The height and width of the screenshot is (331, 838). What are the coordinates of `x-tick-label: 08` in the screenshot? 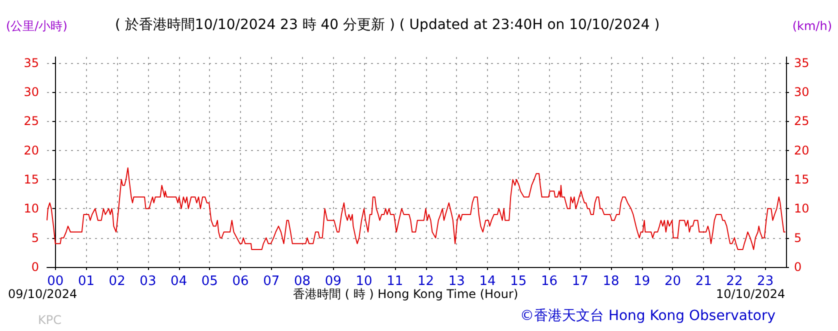 It's located at (302, 281).